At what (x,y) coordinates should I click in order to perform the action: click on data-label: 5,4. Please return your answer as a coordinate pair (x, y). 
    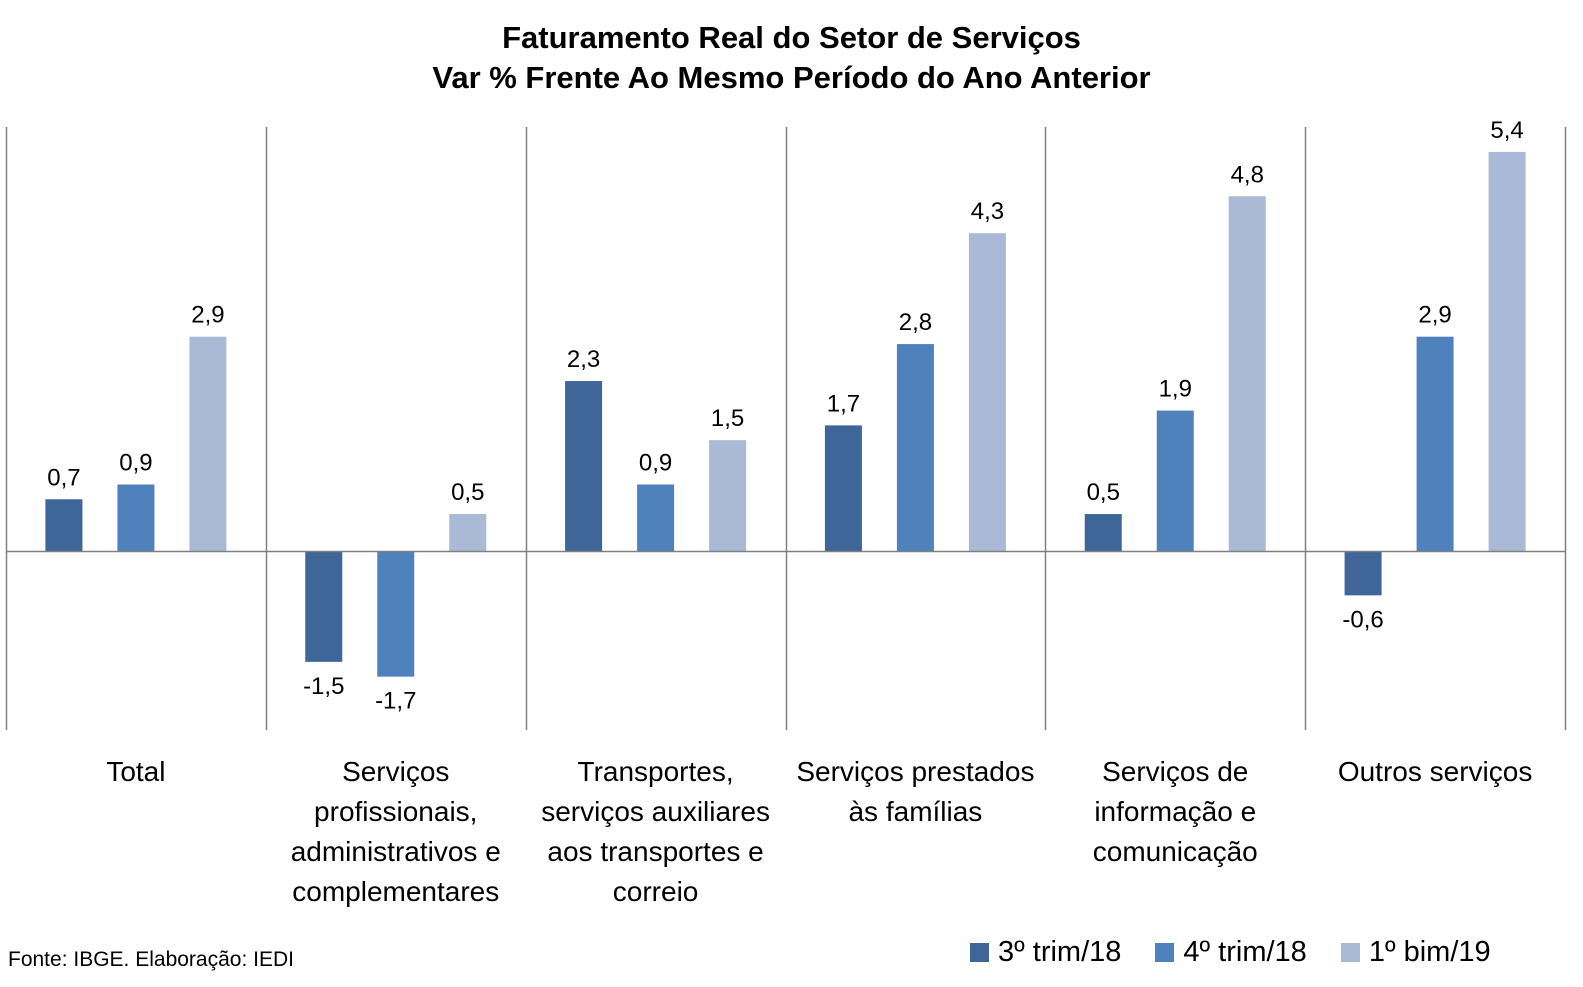
    Looking at the image, I should click on (1506, 130).